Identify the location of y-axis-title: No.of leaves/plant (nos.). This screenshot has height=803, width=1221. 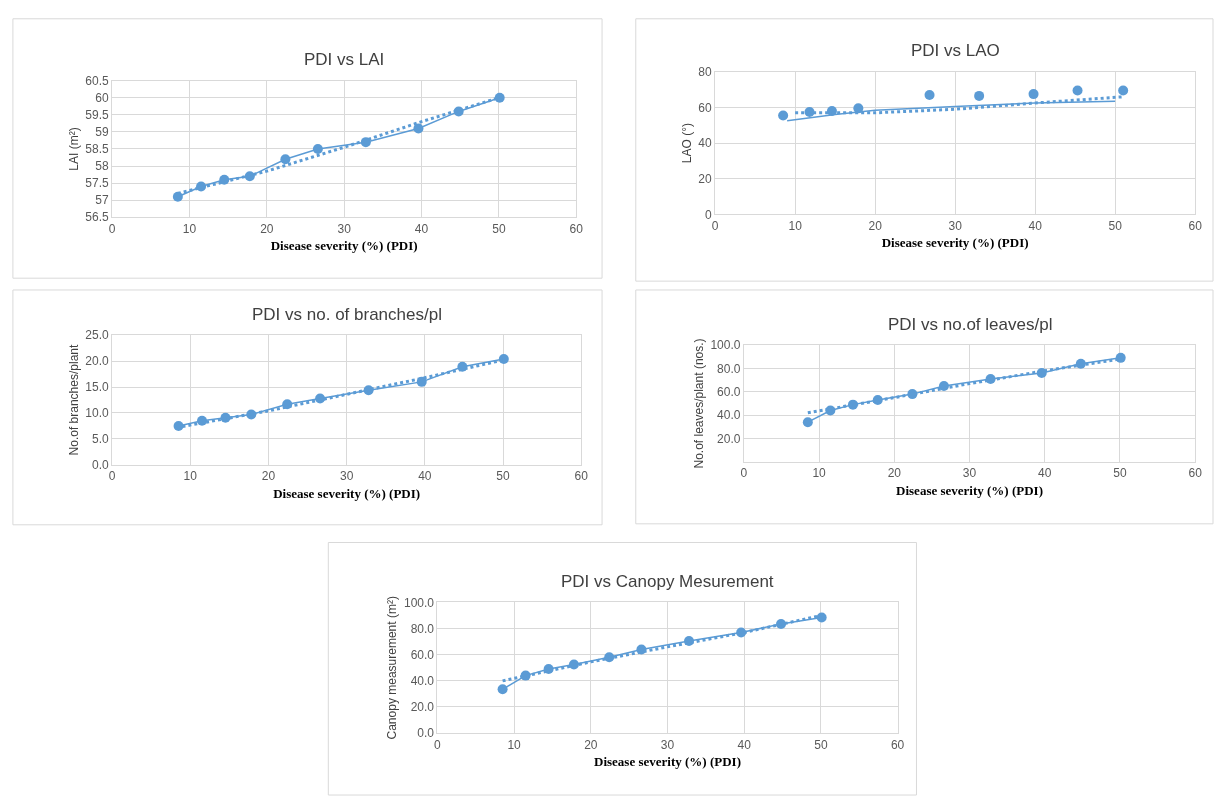
(698, 403).